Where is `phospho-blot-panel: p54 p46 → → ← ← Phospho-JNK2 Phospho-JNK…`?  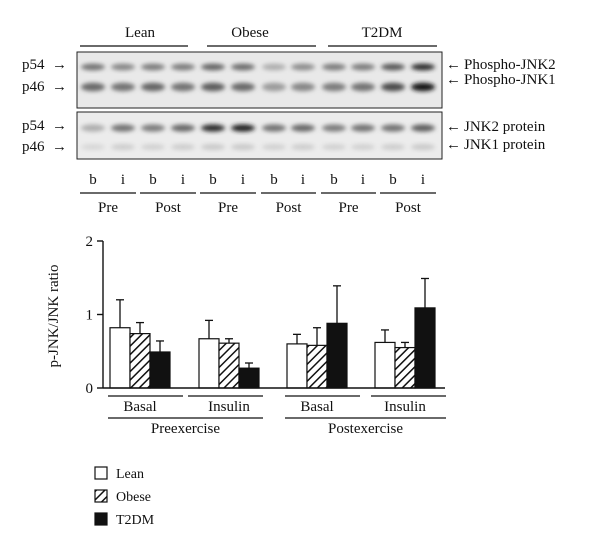
phospho-blot-panel: p54 p46 → → ← ← Phospho-JNK2 Phospho-JNK… is located at coordinates (289, 80).